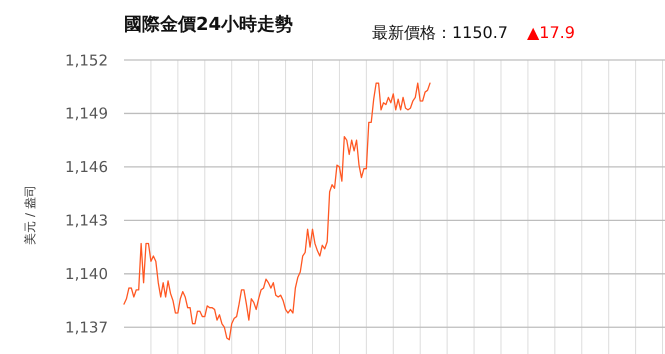 Image resolution: width=665 pixels, height=354 pixels. I want to click on y-tick-label: 1,137, so click(86, 327).